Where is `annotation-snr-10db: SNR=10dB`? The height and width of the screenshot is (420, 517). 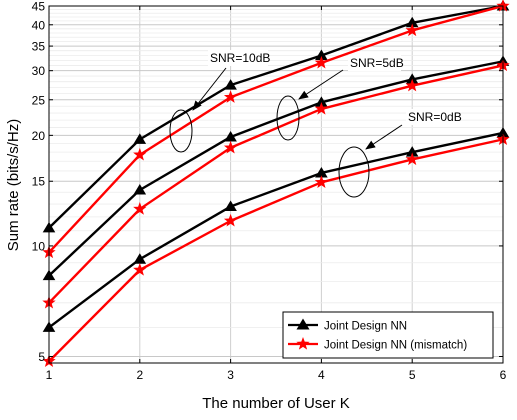 annotation-snr-10db: SNR=10dB is located at coordinates (219, 101).